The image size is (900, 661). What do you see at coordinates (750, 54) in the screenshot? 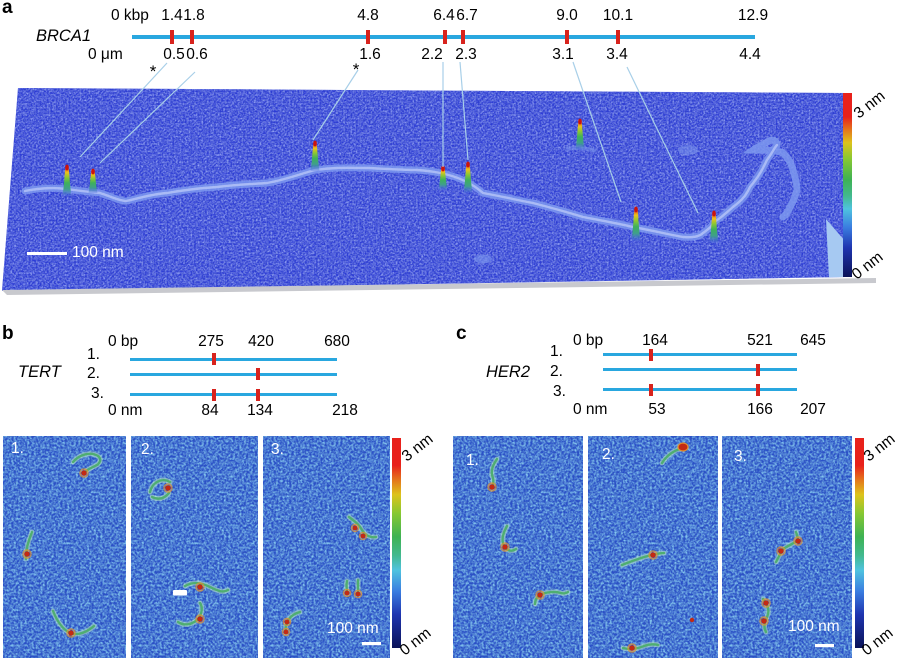
I see `um-scale-end: 4.4` at bounding box center [750, 54].